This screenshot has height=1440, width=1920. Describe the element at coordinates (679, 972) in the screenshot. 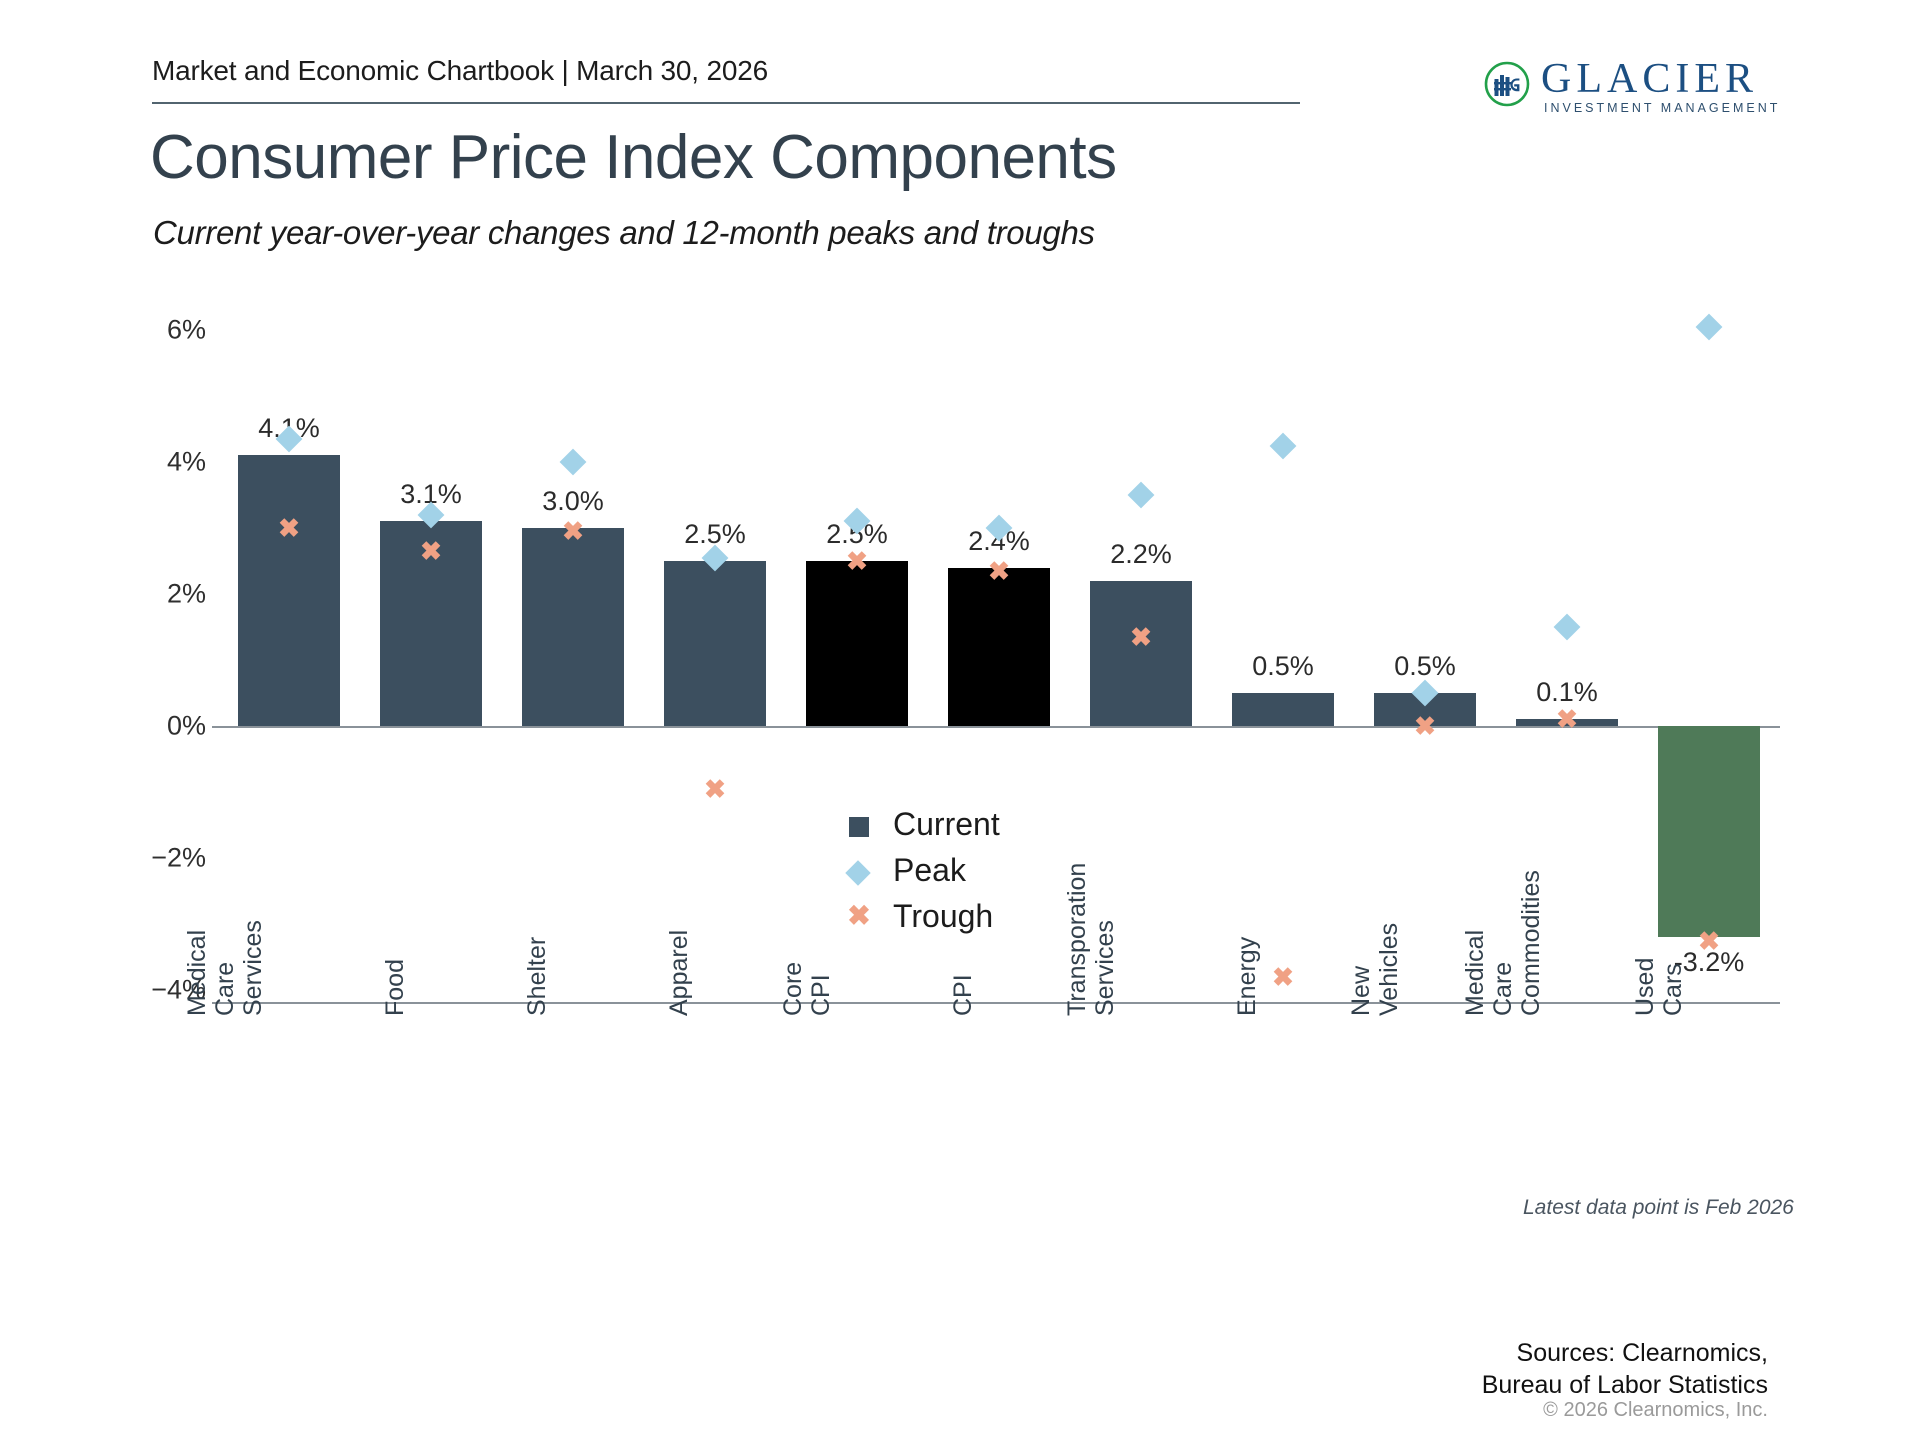

I see `x-axis-category-label: Apparel` at that location.